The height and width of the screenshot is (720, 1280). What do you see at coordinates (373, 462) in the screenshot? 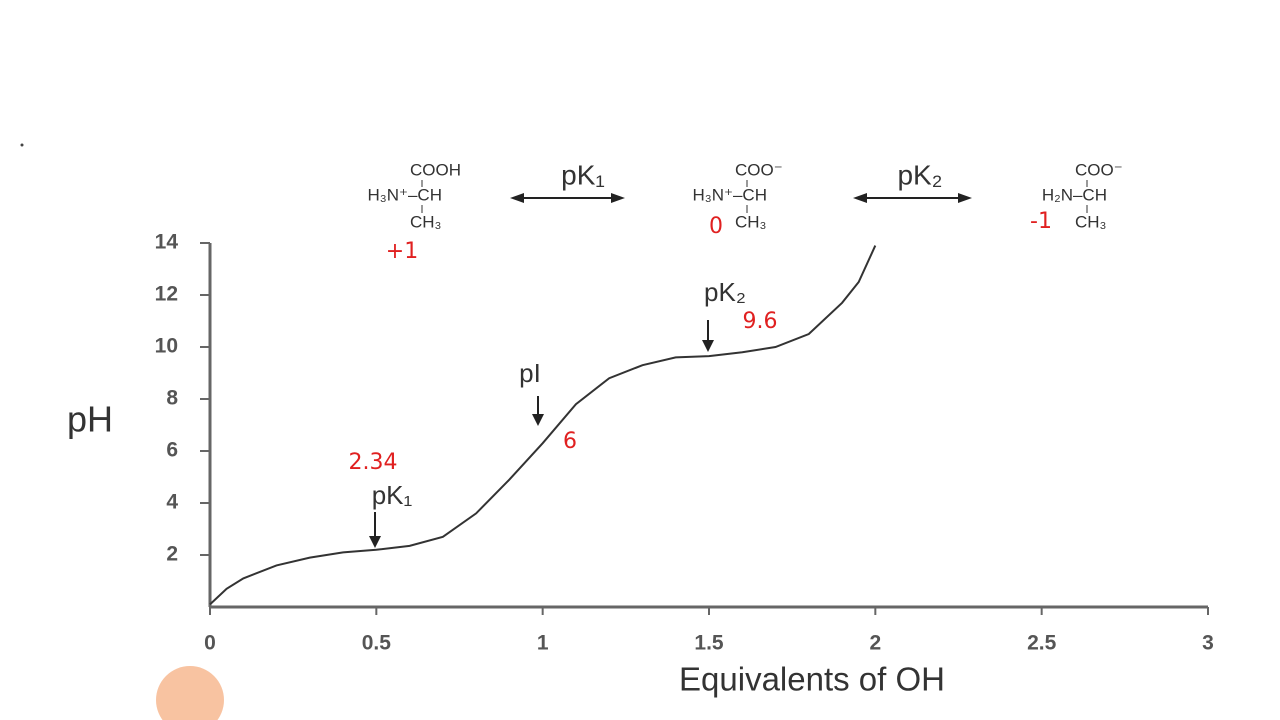
I see `handwritten-note: 2.34` at bounding box center [373, 462].